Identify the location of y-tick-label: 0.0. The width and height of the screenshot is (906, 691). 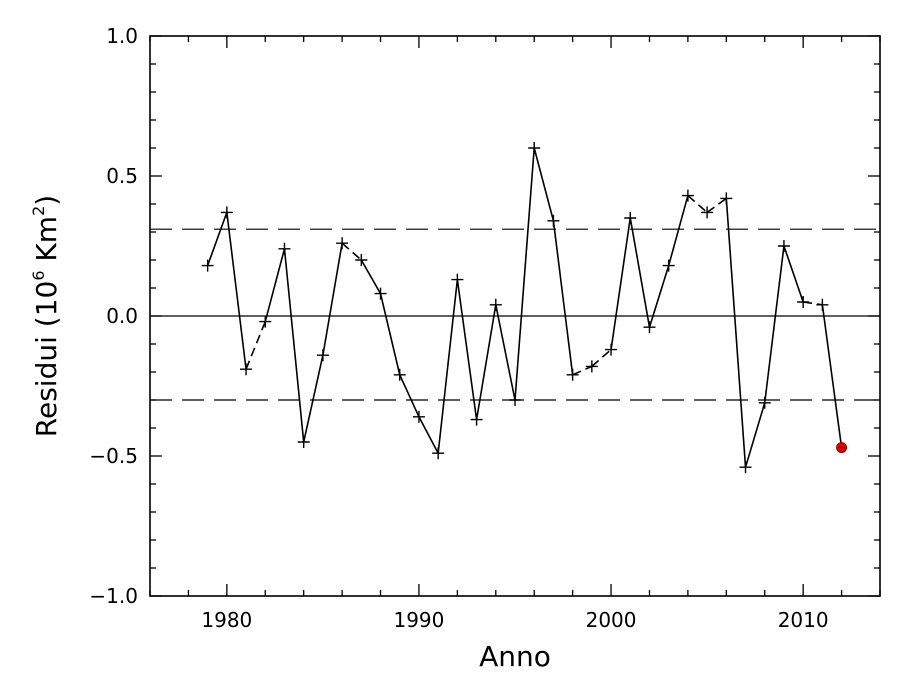
(122, 316).